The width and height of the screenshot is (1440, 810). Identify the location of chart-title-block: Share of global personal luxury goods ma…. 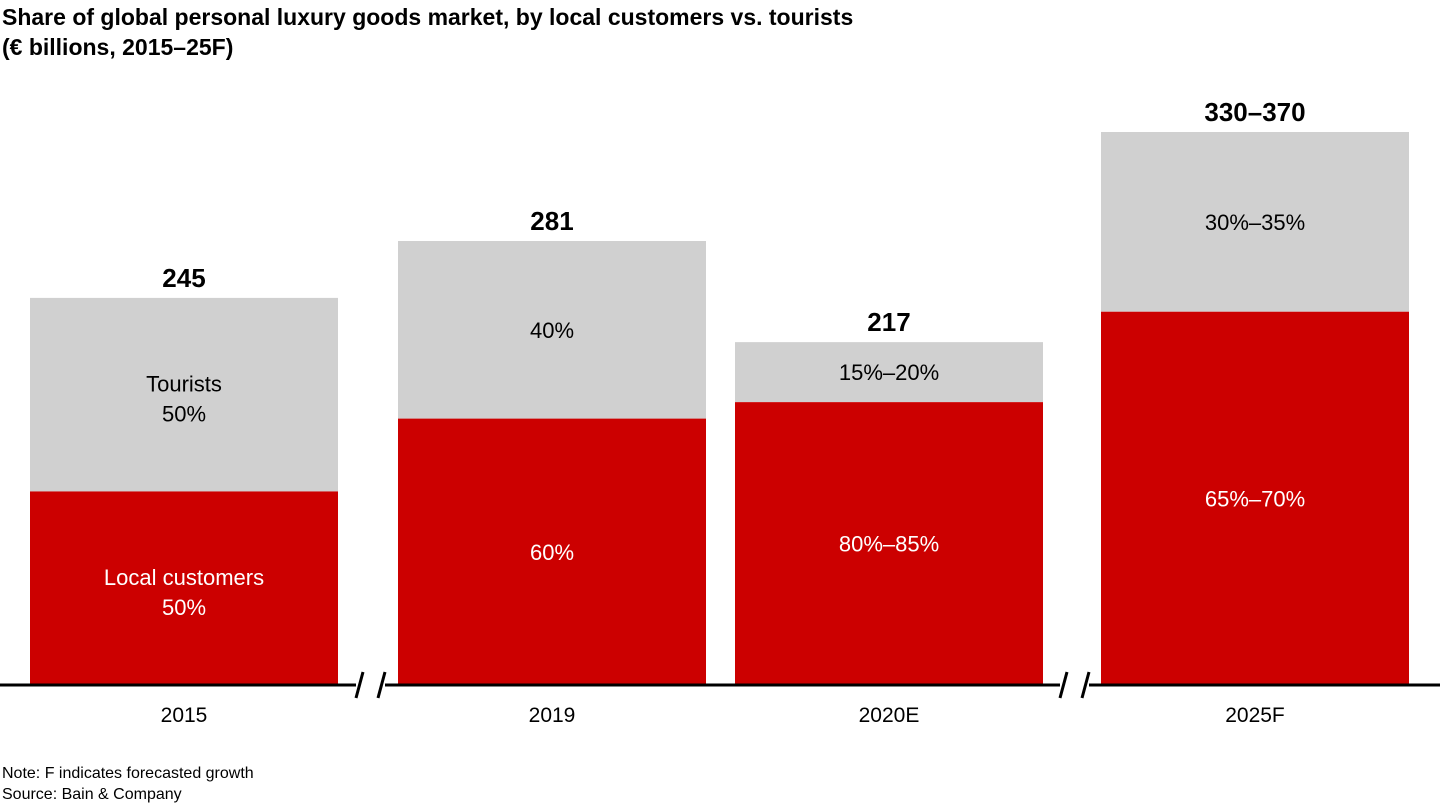
(427, 32).